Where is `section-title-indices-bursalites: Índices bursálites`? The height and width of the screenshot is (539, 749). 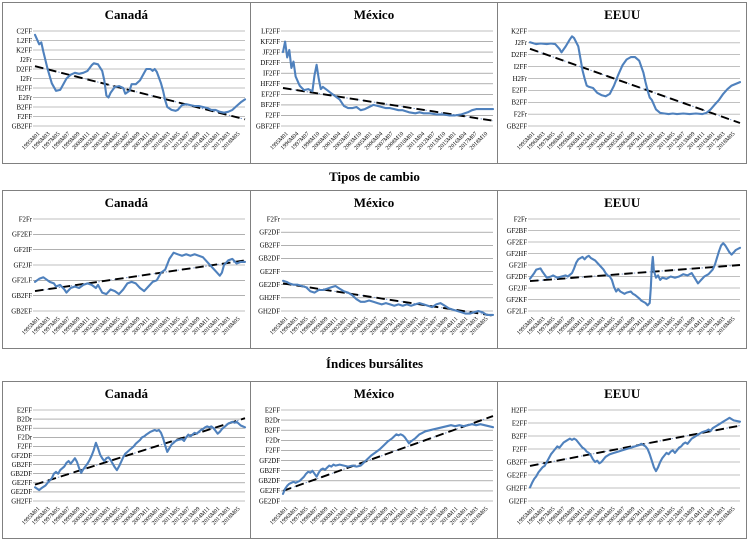
section-title-indices-bursalites: Índices bursálites is located at coordinates (374, 363).